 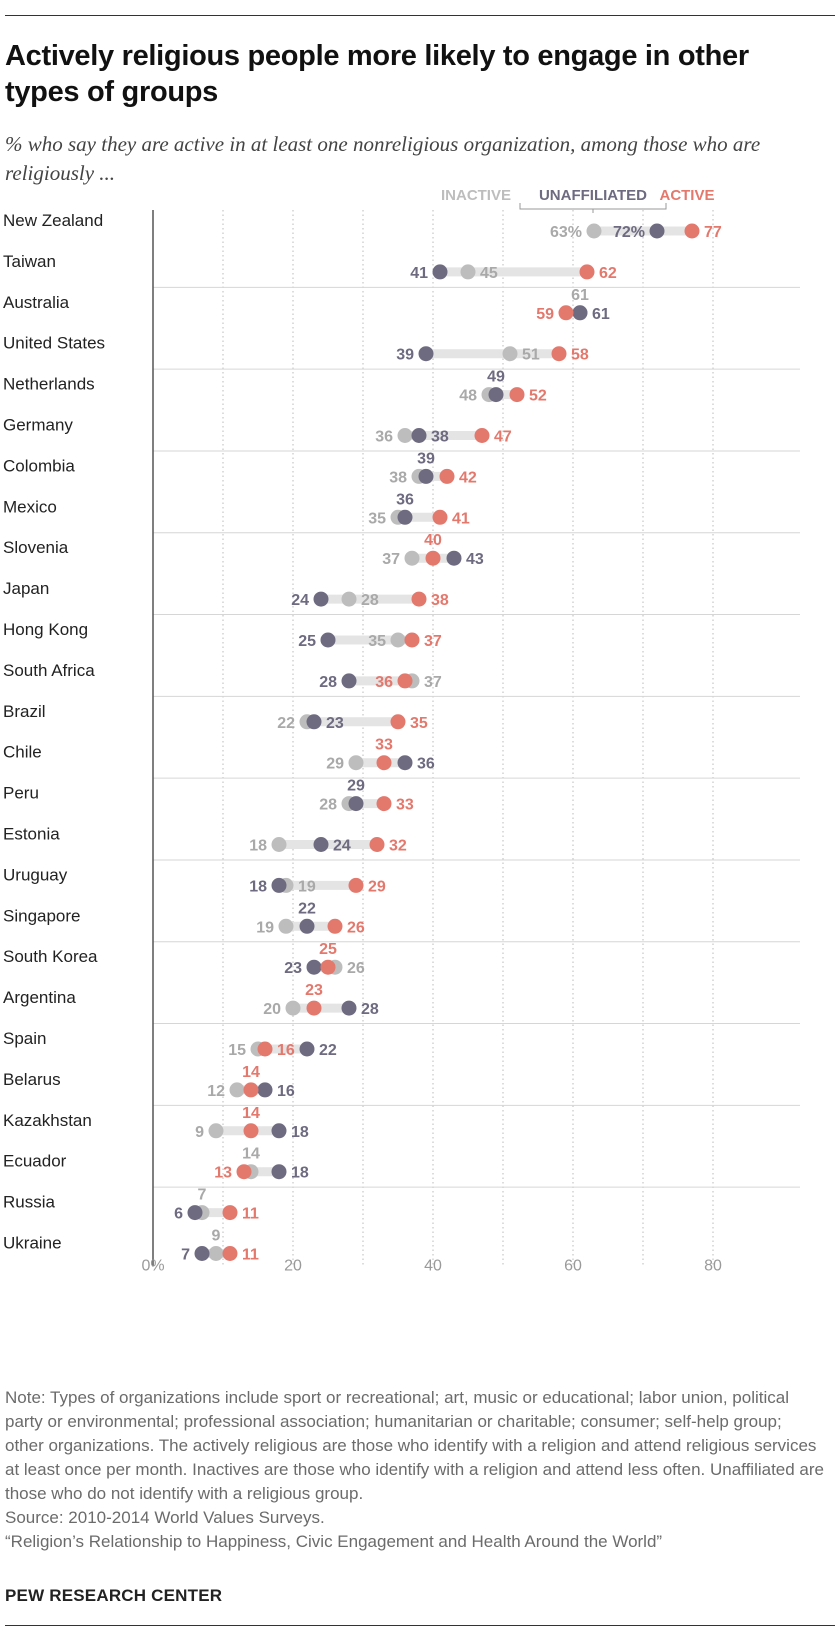 What do you see at coordinates (433, 641) in the screenshot?
I see `value-label-active: 37` at bounding box center [433, 641].